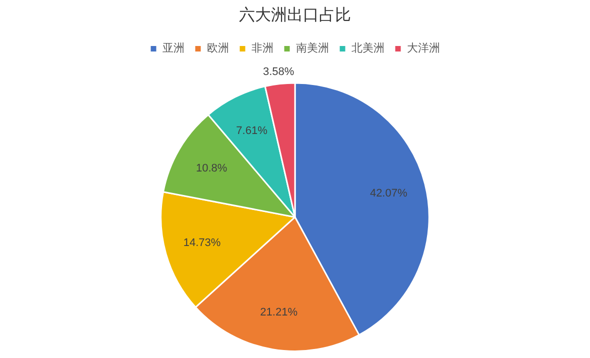 This screenshot has height=358, width=590. What do you see at coordinates (263, 48) in the screenshot?
I see `legend-label: 非洲` at bounding box center [263, 48].